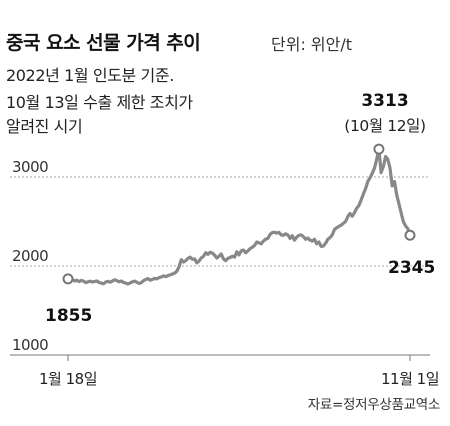 The image size is (450, 426). I want to click on marker-start, so click(68, 279).